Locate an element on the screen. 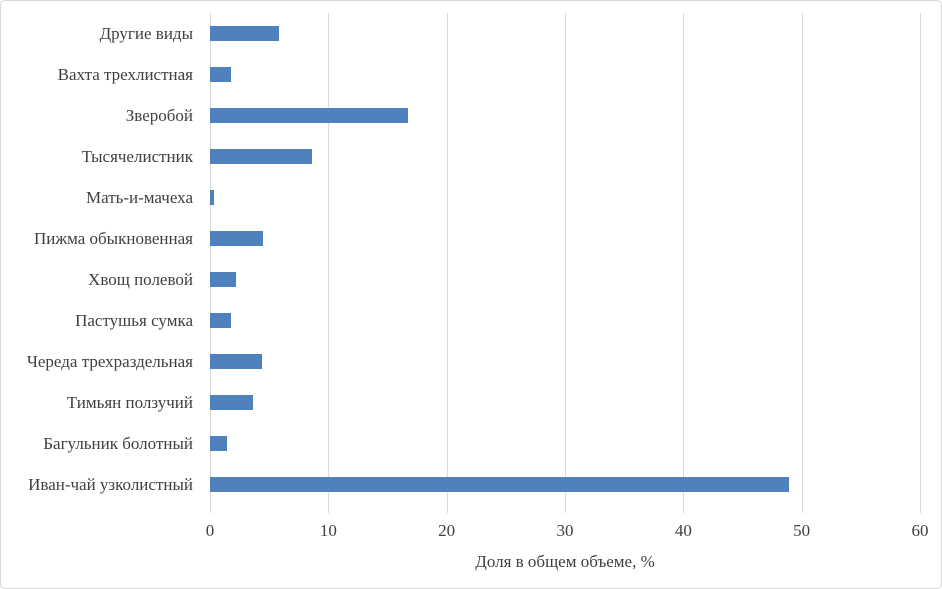 The image size is (942, 589). category-label: Пастушья сумка is located at coordinates (134, 320).